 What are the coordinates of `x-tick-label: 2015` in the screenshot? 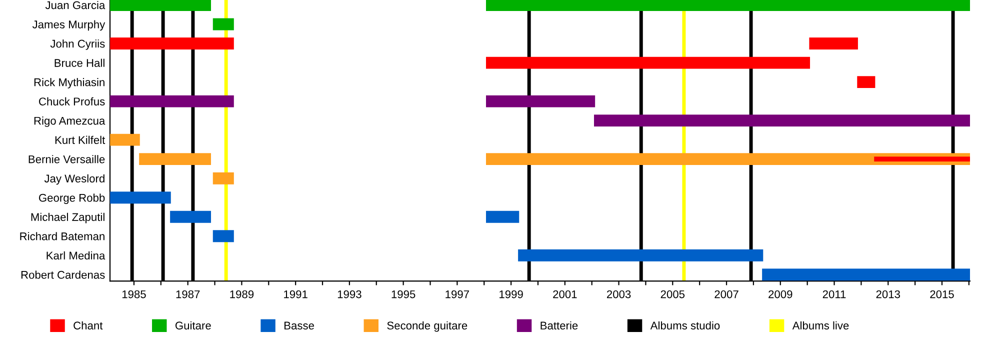 It's located at (942, 294).